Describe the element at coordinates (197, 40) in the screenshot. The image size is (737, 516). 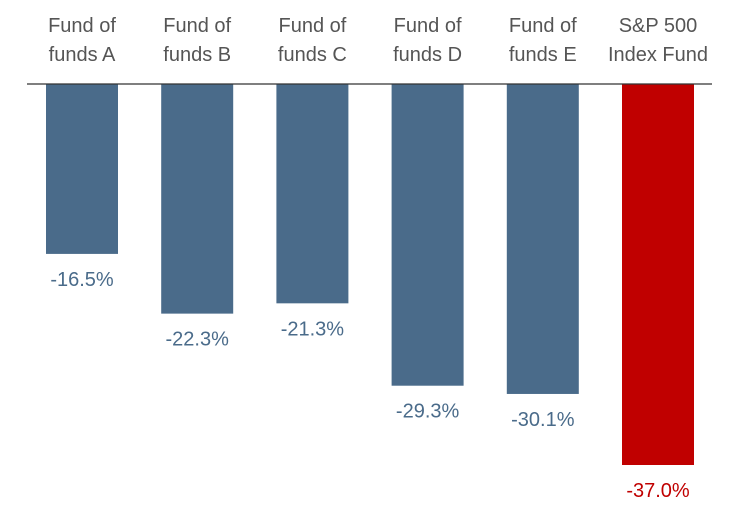
I see `category-label: Fund of funds B` at that location.